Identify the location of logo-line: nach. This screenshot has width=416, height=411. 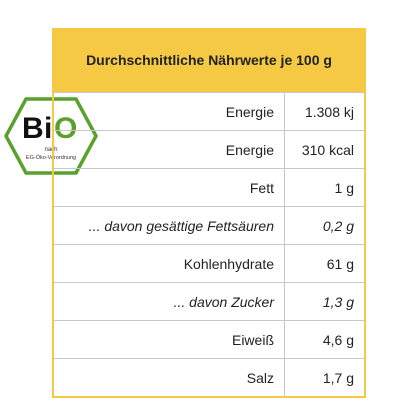
(50, 150).